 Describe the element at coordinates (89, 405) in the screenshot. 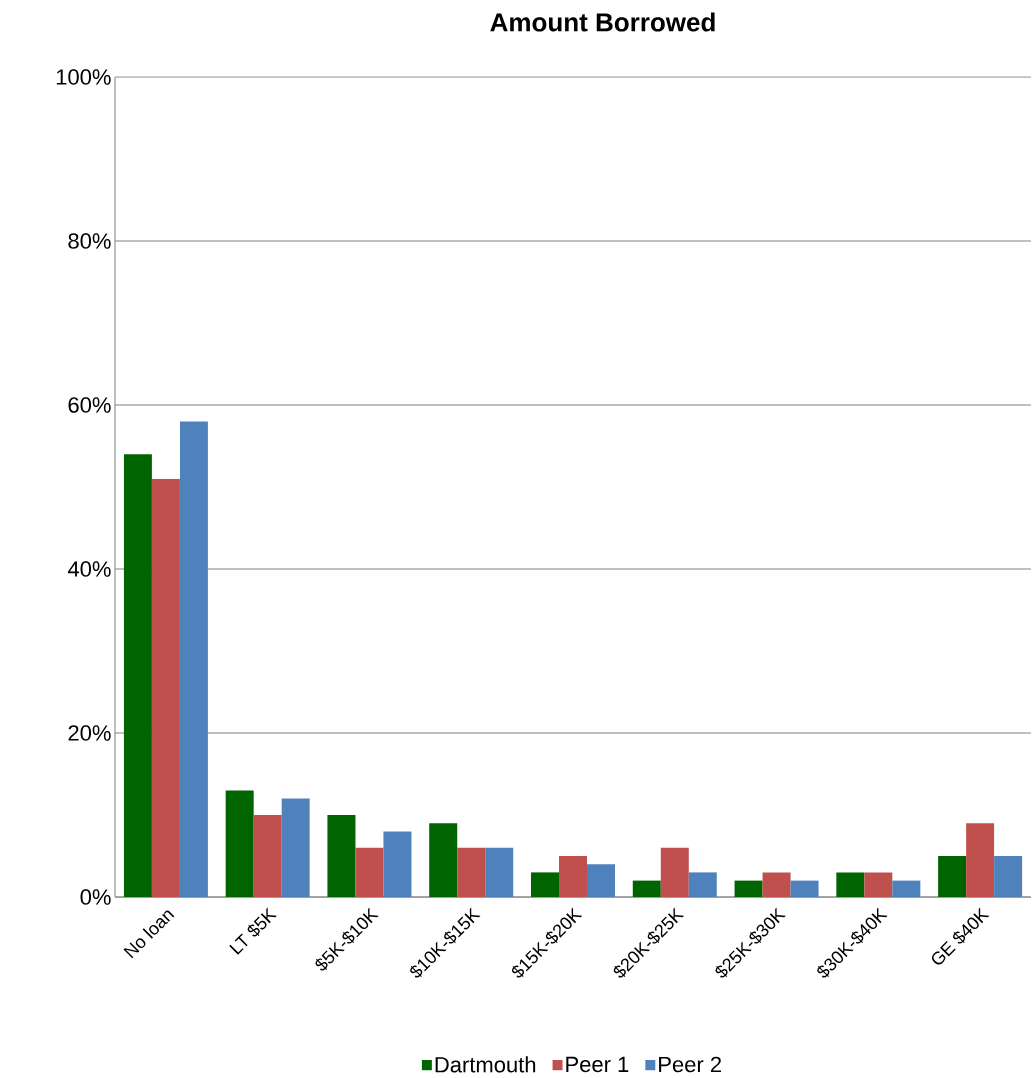

I see `y-tick-label: 60%` at that location.